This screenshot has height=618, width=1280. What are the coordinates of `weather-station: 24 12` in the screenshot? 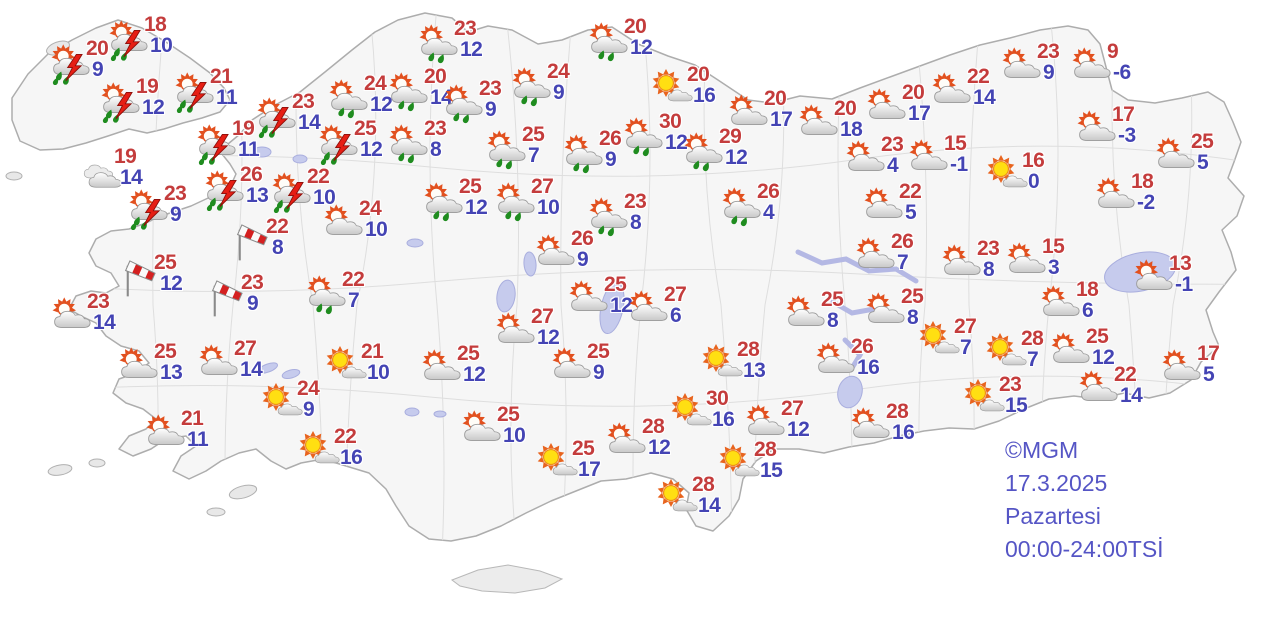 It's located at (369, 99).